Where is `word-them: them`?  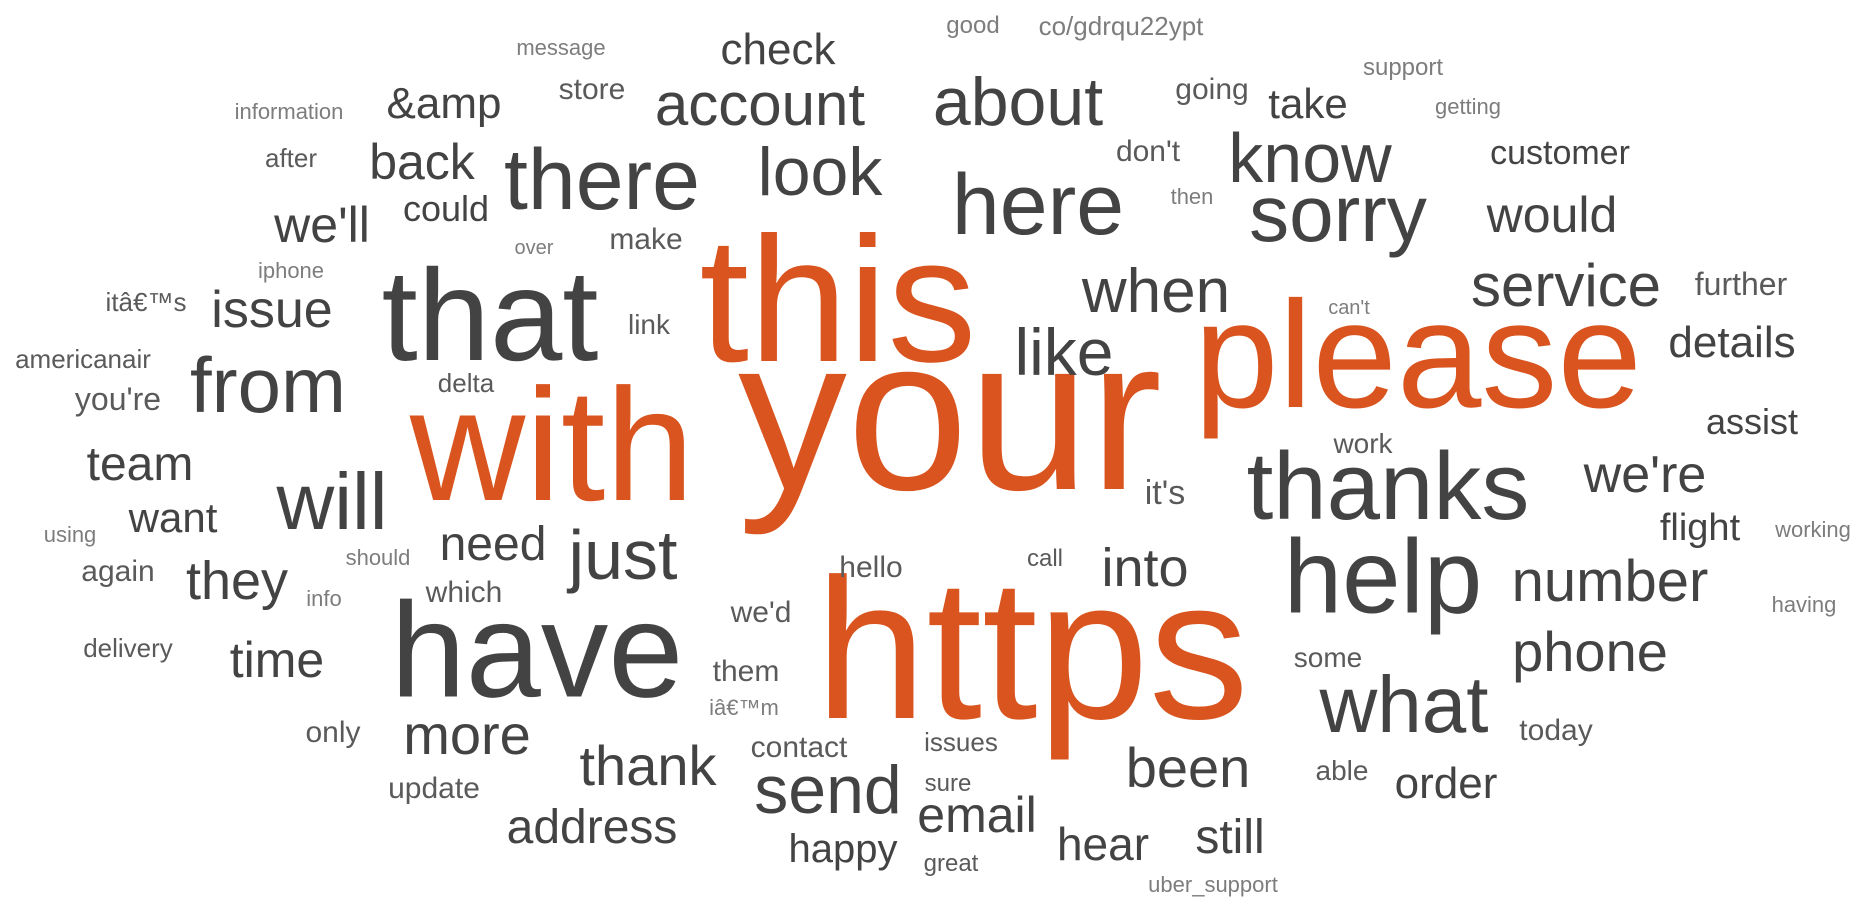
word-them: them is located at coordinates (746, 671).